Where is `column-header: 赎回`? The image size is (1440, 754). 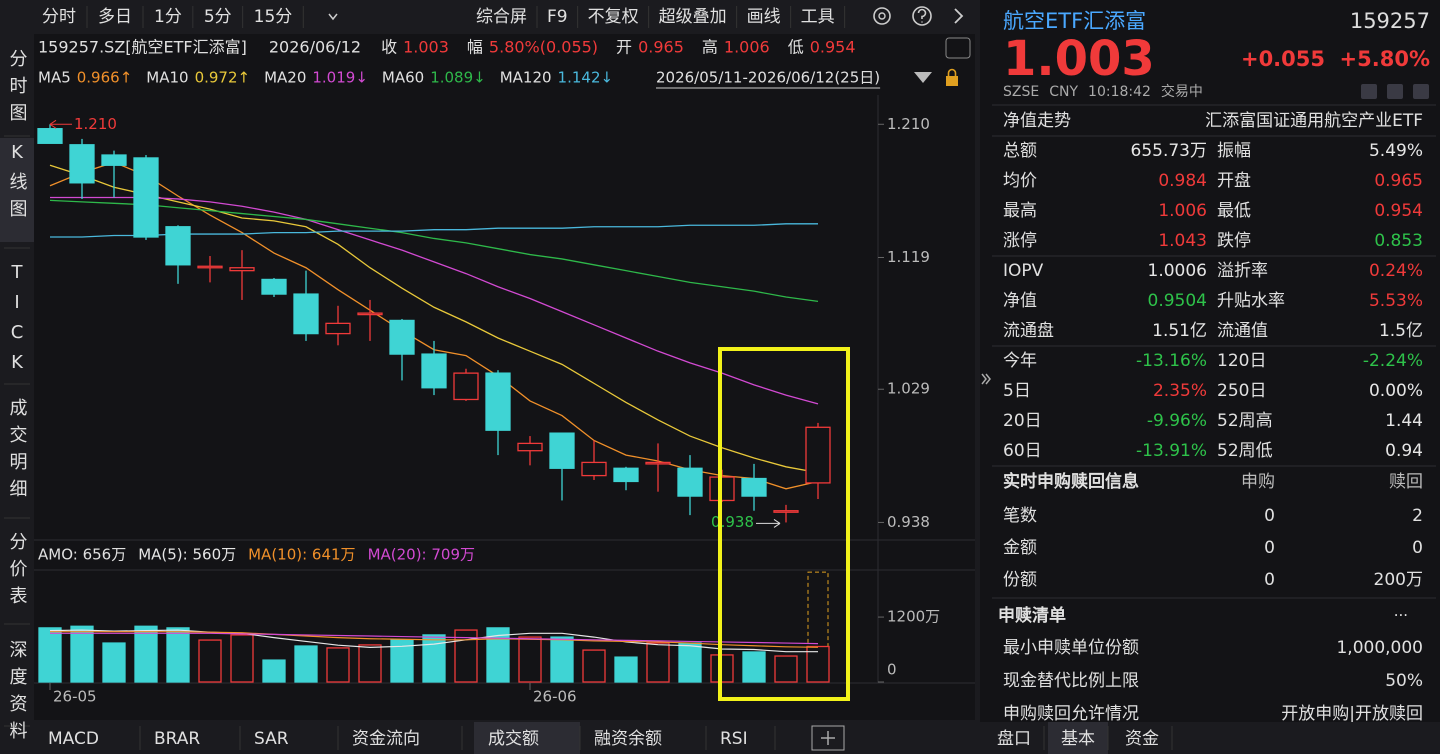
column-header: 赎回 is located at coordinates (1406, 482).